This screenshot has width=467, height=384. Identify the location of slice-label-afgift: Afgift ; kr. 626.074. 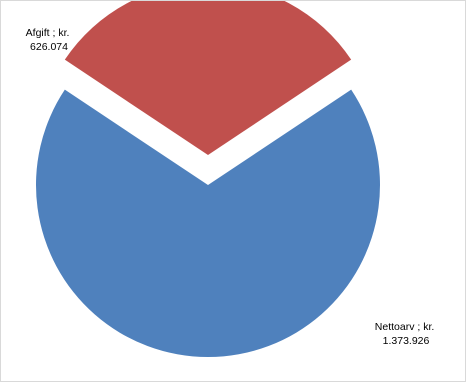
(49, 40).